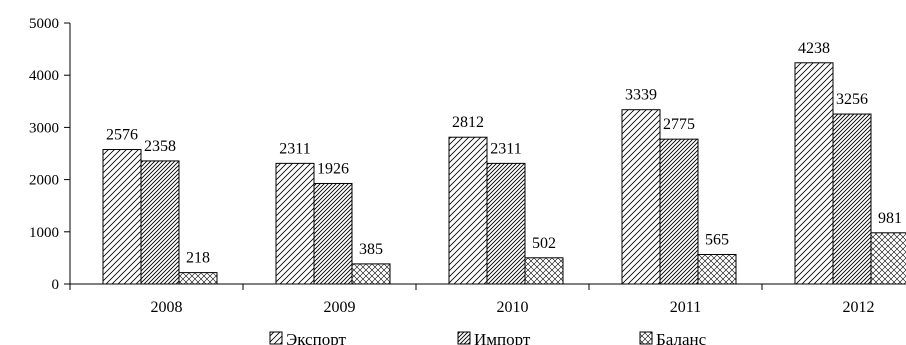  What do you see at coordinates (371, 249) in the screenshot?
I see `data-label: 385` at bounding box center [371, 249].